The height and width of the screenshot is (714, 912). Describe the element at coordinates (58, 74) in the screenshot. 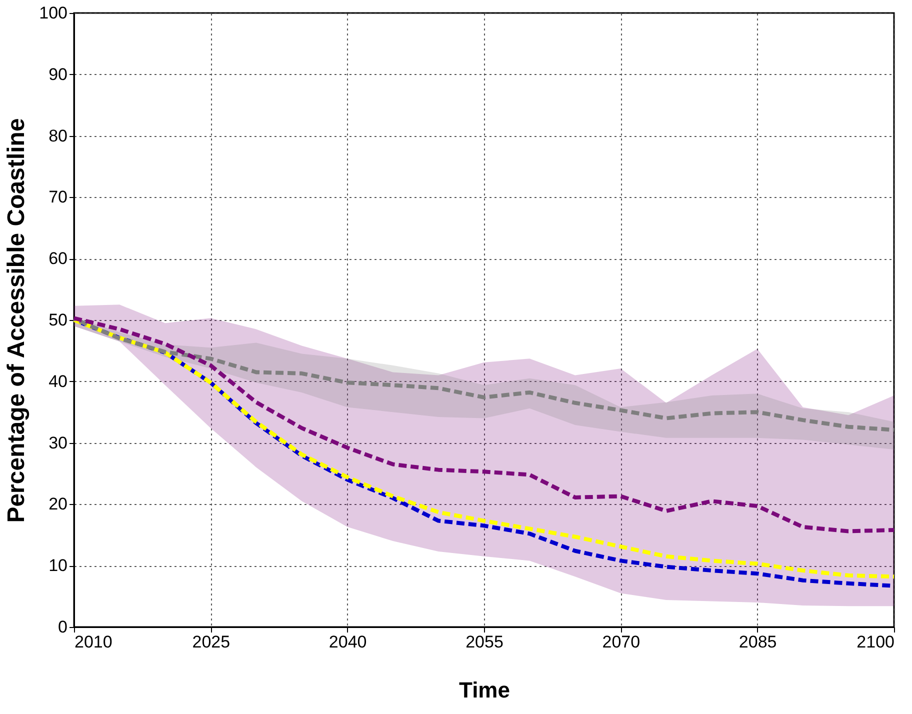

I see `y-tick-label: 90` at that location.